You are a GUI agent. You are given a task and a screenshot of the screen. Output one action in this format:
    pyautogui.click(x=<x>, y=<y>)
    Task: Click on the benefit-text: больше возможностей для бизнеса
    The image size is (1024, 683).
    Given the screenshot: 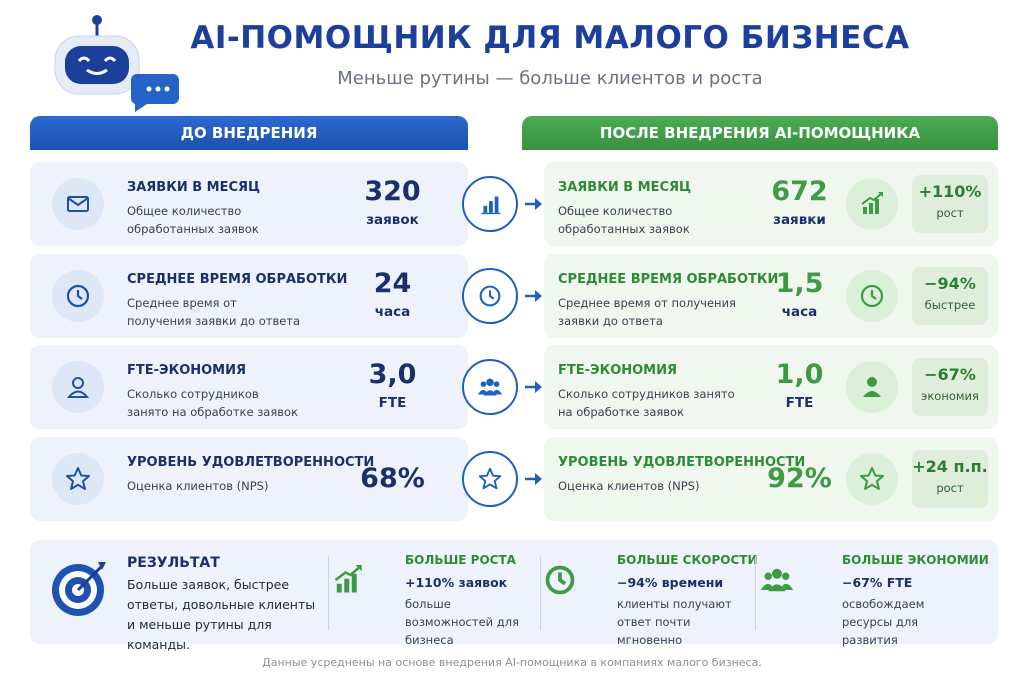 What is the action you would take?
    pyautogui.click(x=462, y=622)
    